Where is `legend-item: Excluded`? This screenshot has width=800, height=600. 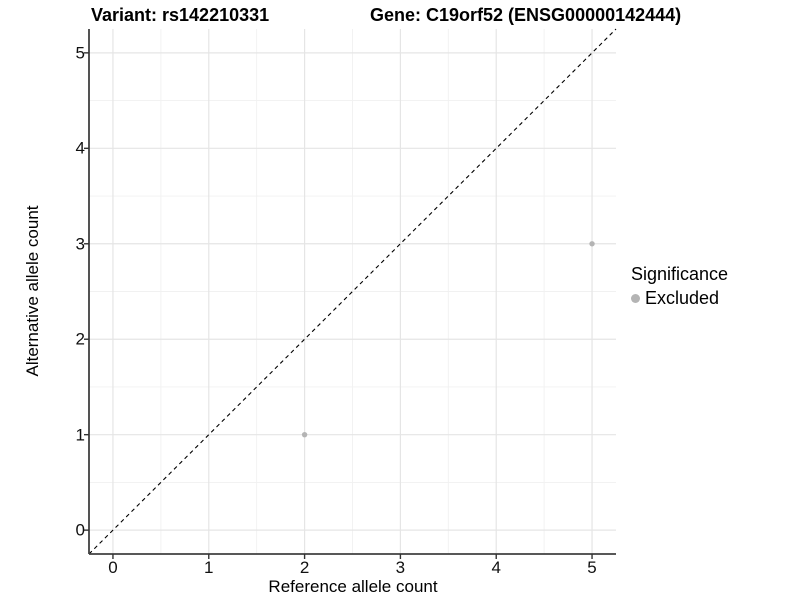 legend-item: Excluded is located at coordinates (679, 298).